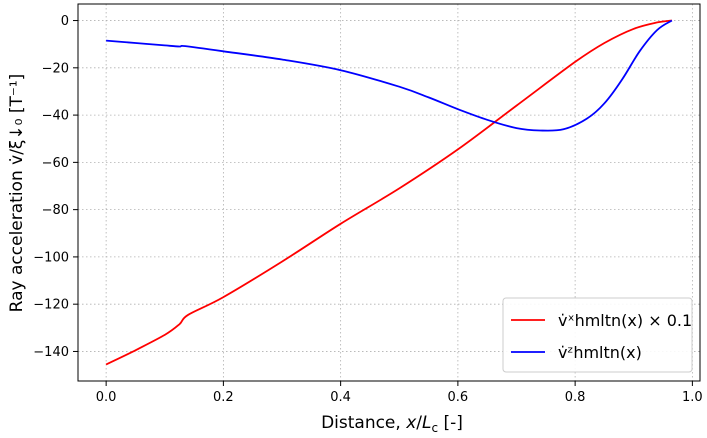 The height and width of the screenshot is (438, 707). Describe the element at coordinates (55, 210) in the screenshot. I see `y-tick-label: −80` at that location.